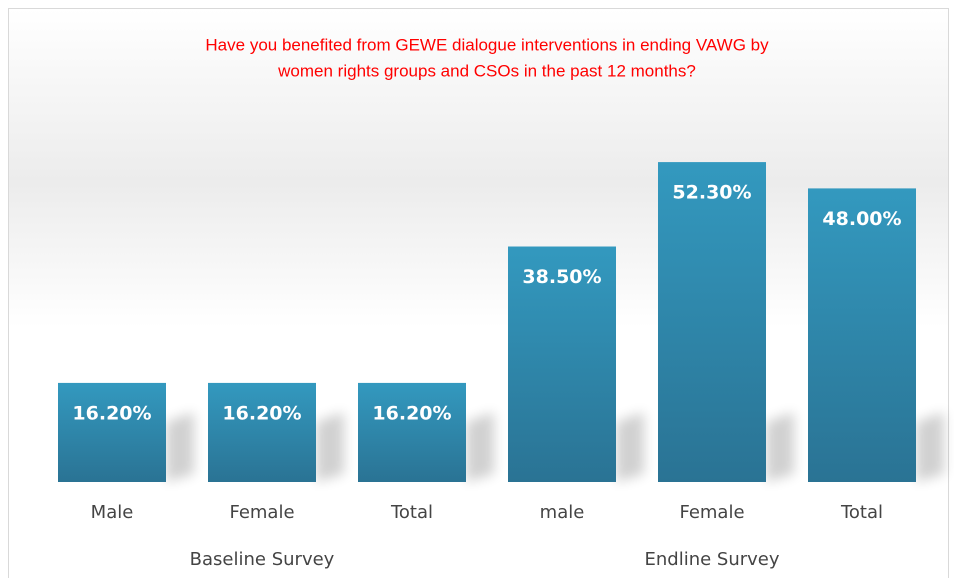 The width and height of the screenshot is (954, 583). I want to click on value-label: 48.00%, so click(861, 219).